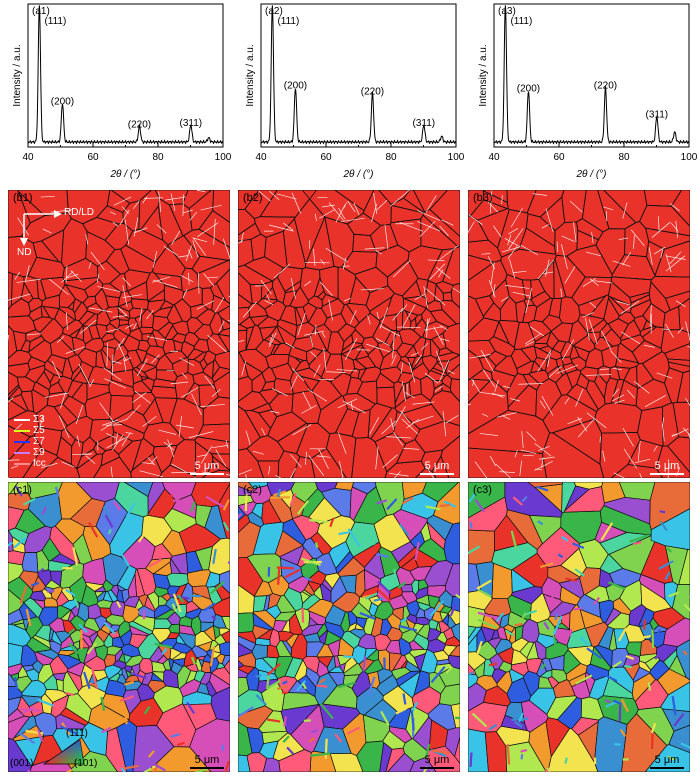  I want to click on xrd-series-line, so click(591, 75).